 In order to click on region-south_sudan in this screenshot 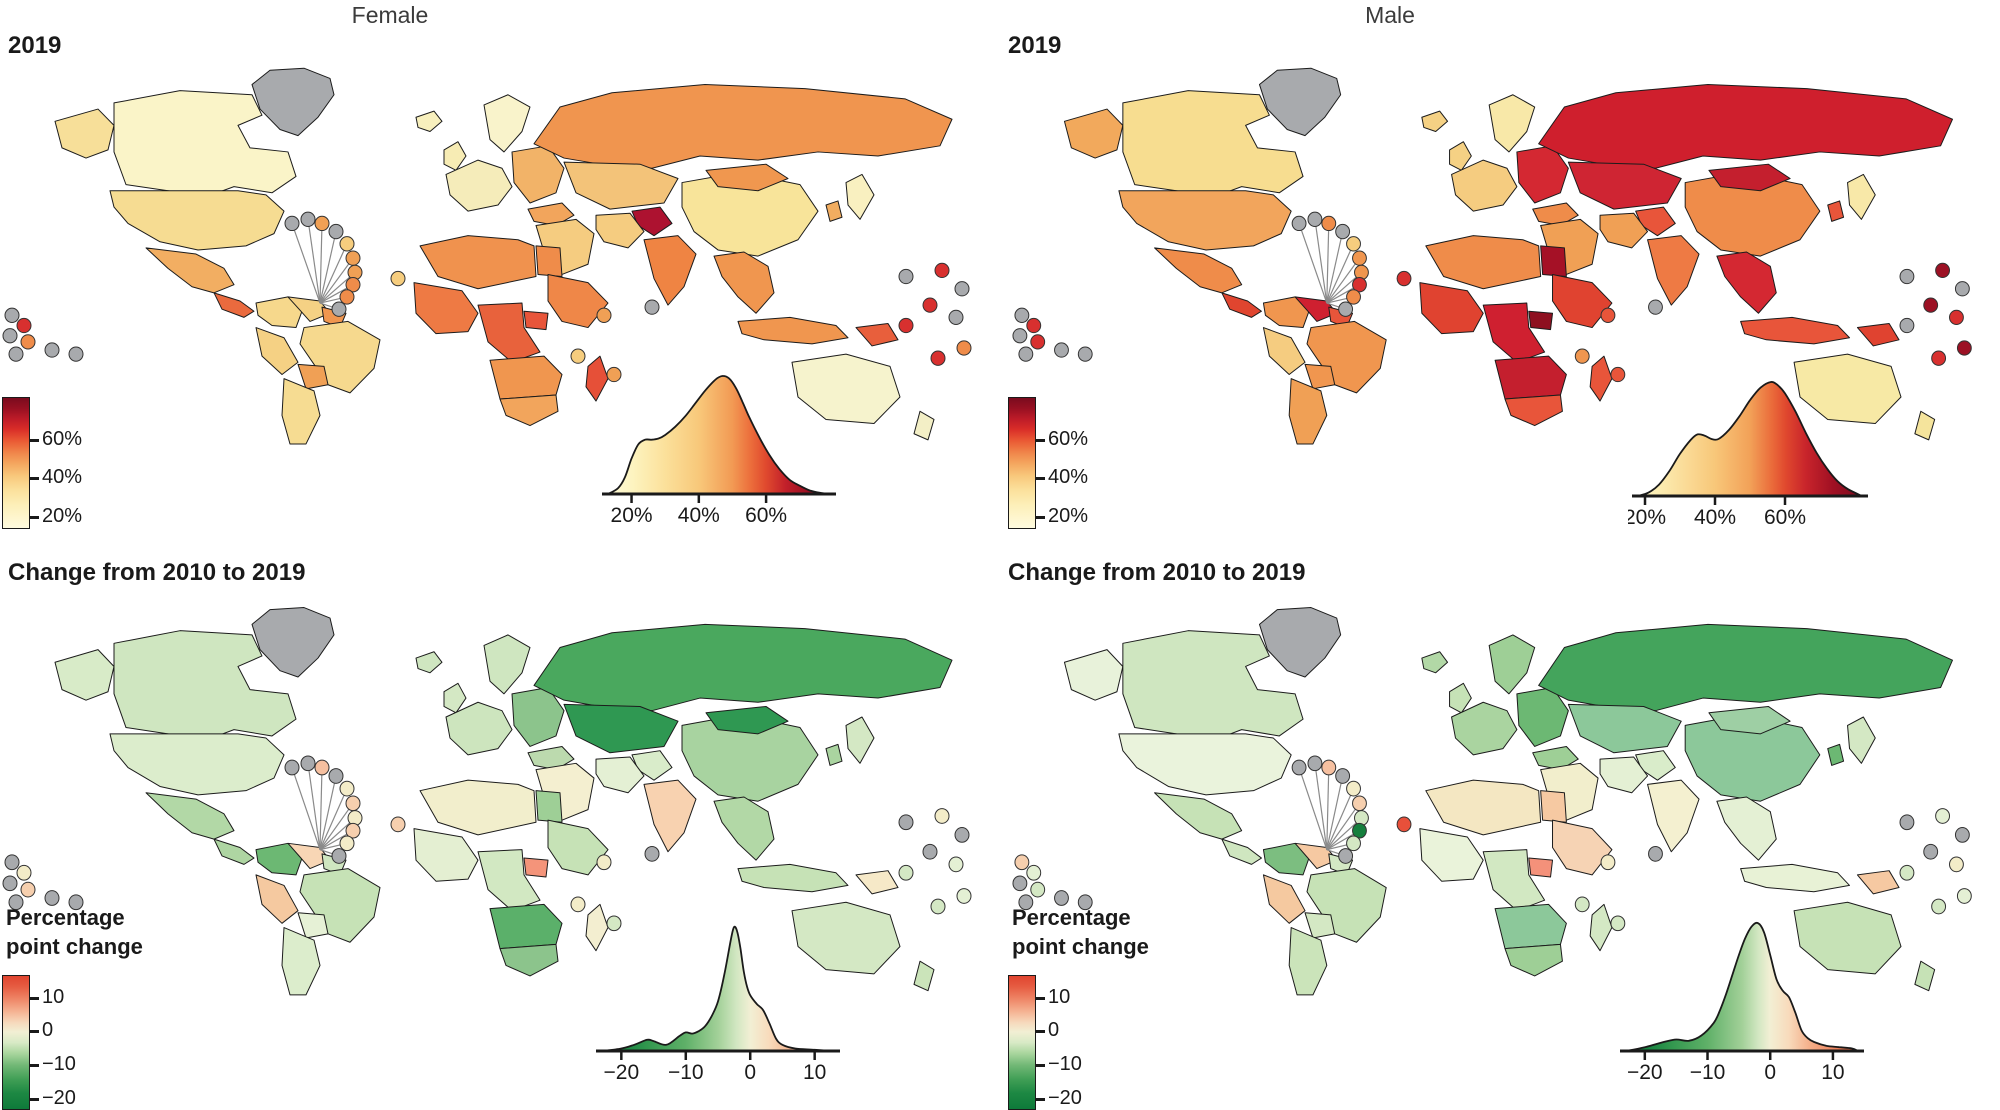, I will do `click(536, 320)`.